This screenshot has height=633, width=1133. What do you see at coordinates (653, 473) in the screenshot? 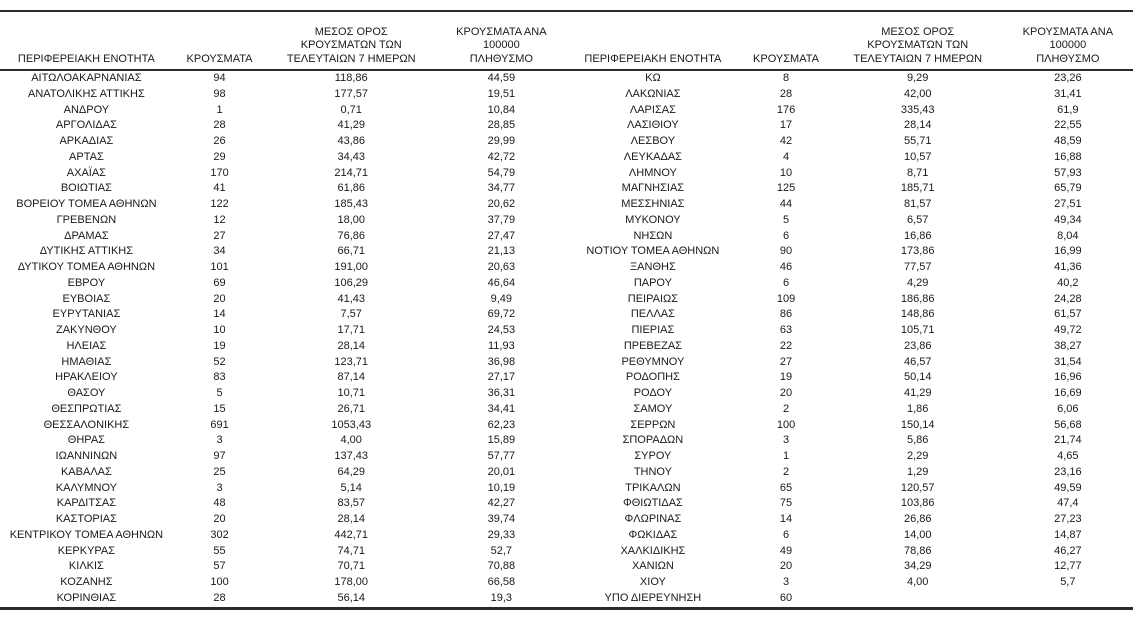
I see `region-cell: ΤΗΝΟΥ` at bounding box center [653, 473].